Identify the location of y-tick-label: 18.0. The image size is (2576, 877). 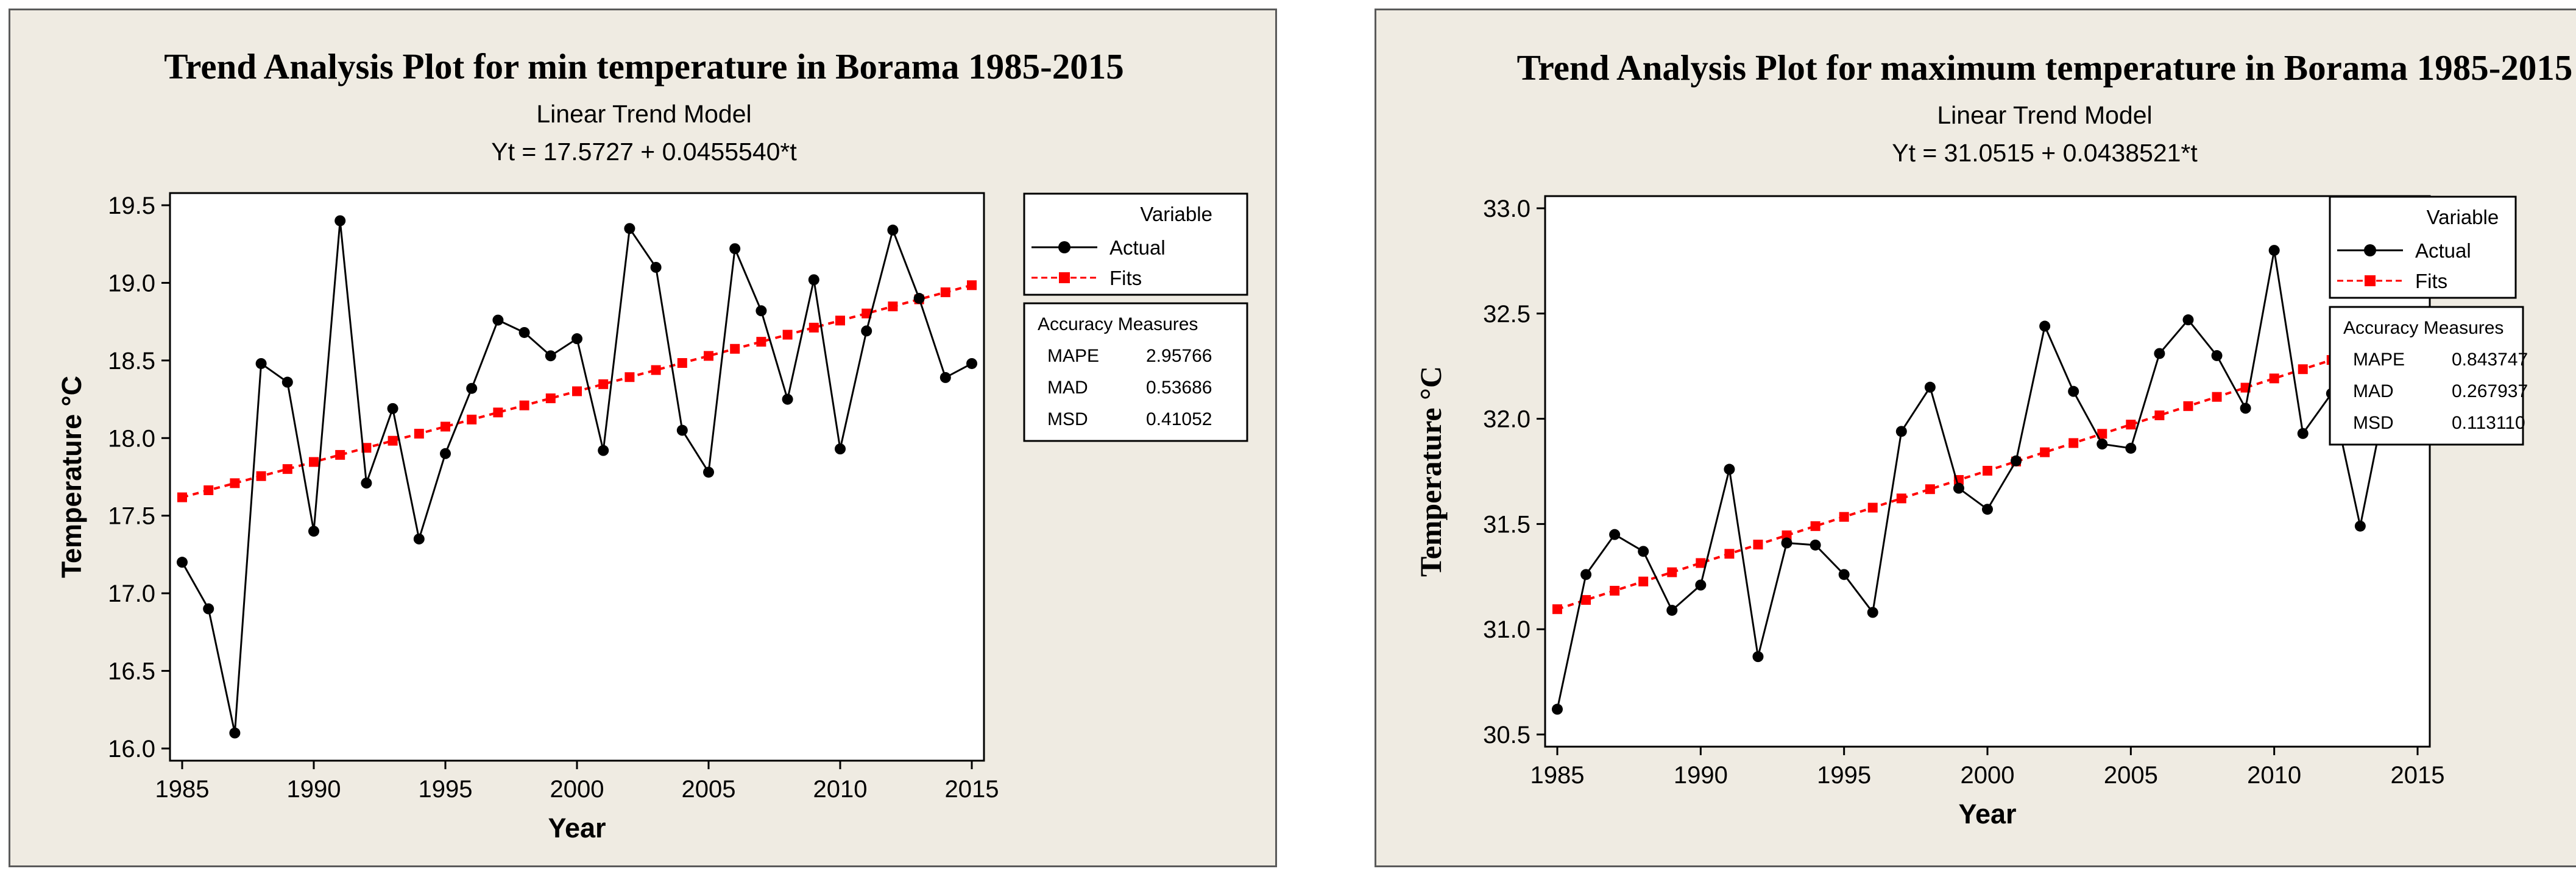
(131, 438).